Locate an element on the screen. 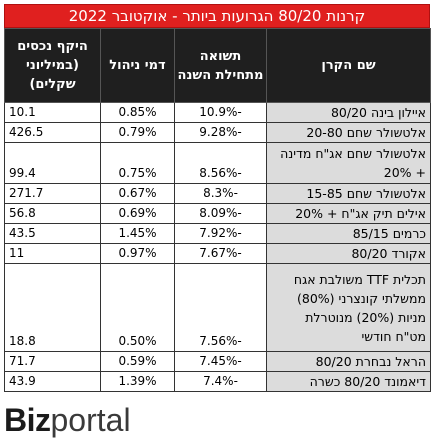 Image resolution: width=433 pixels, height=444 pixels. fund-aum: 43.5 is located at coordinates (52, 233).